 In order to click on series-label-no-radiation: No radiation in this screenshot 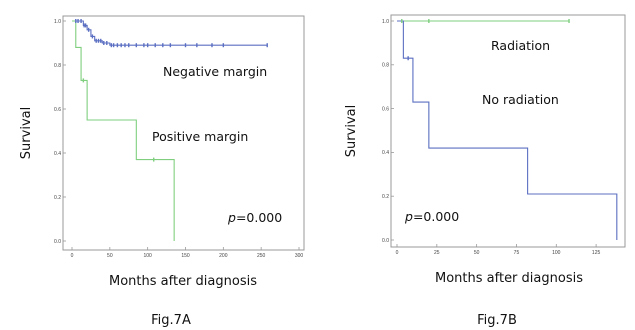, I will do `click(520, 99)`.